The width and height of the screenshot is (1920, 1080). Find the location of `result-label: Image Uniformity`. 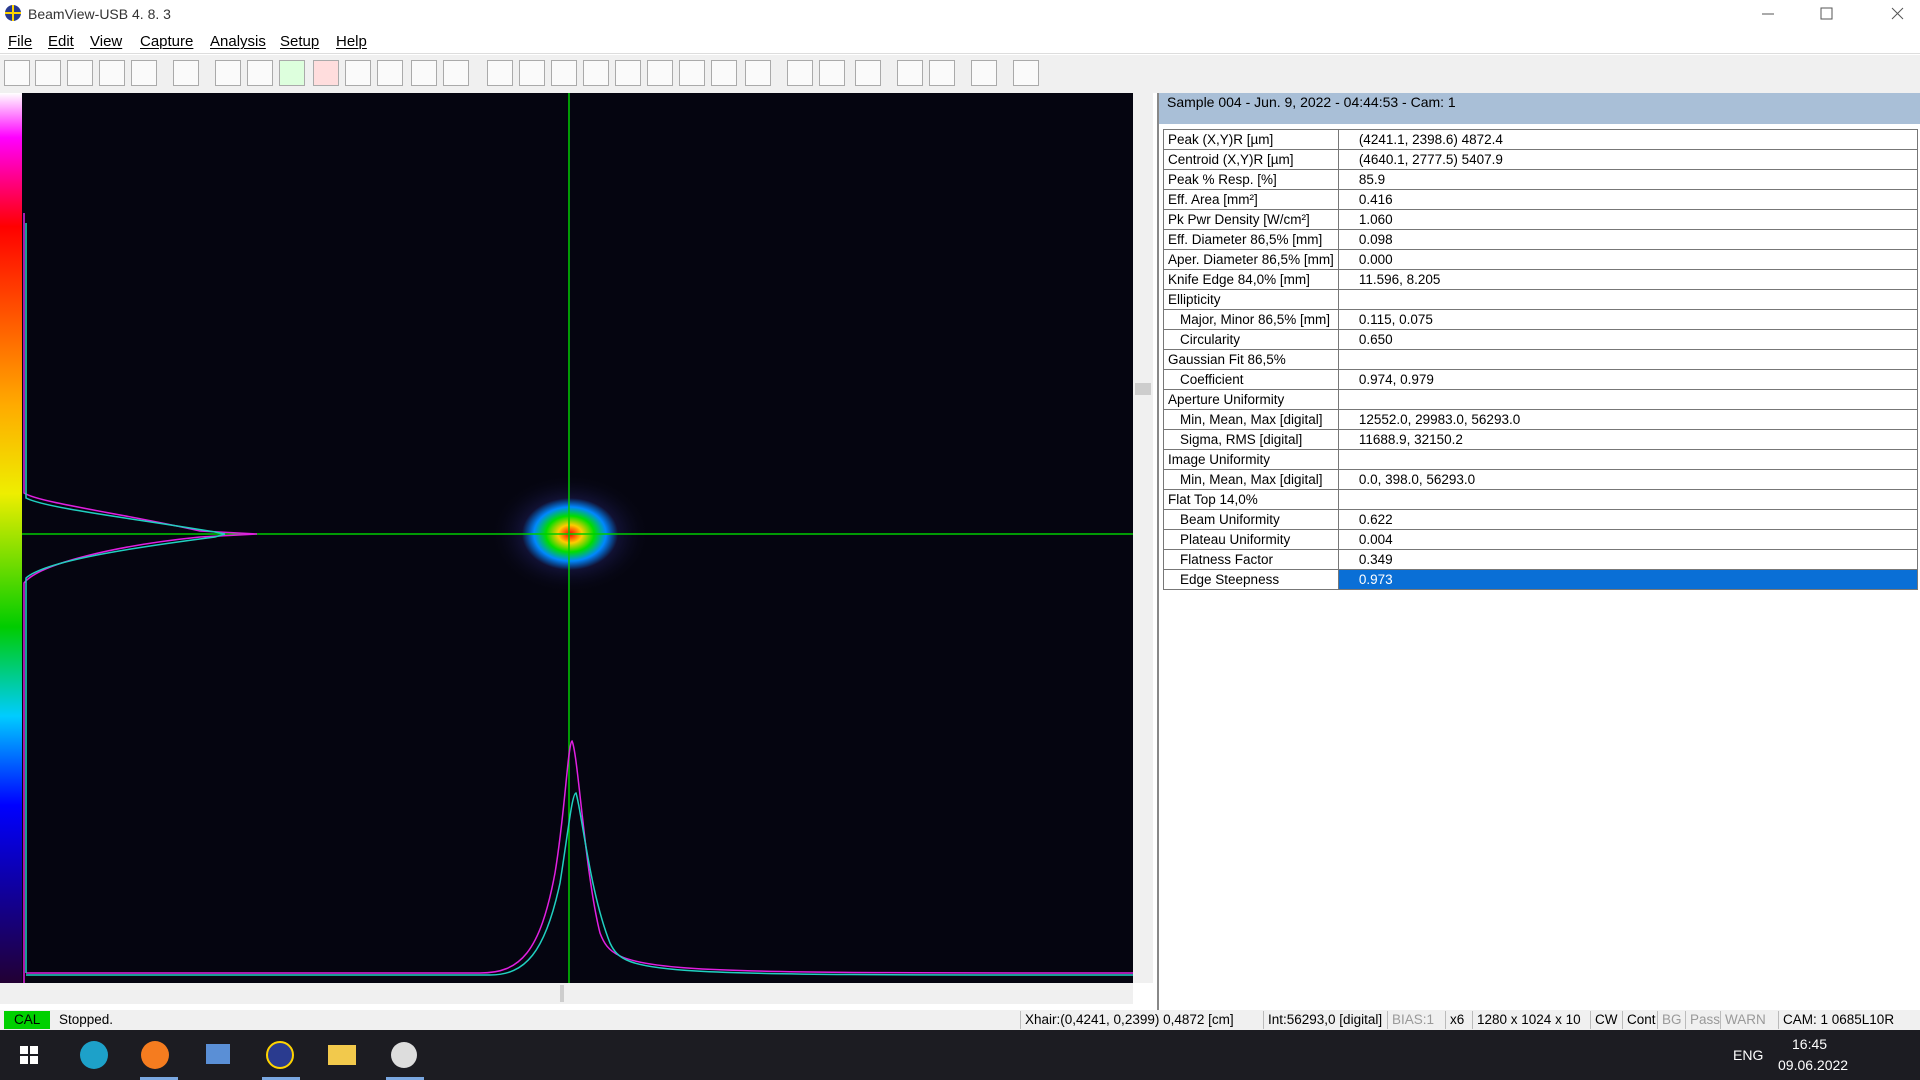

result-label: Image Uniformity is located at coordinates (1251, 459).